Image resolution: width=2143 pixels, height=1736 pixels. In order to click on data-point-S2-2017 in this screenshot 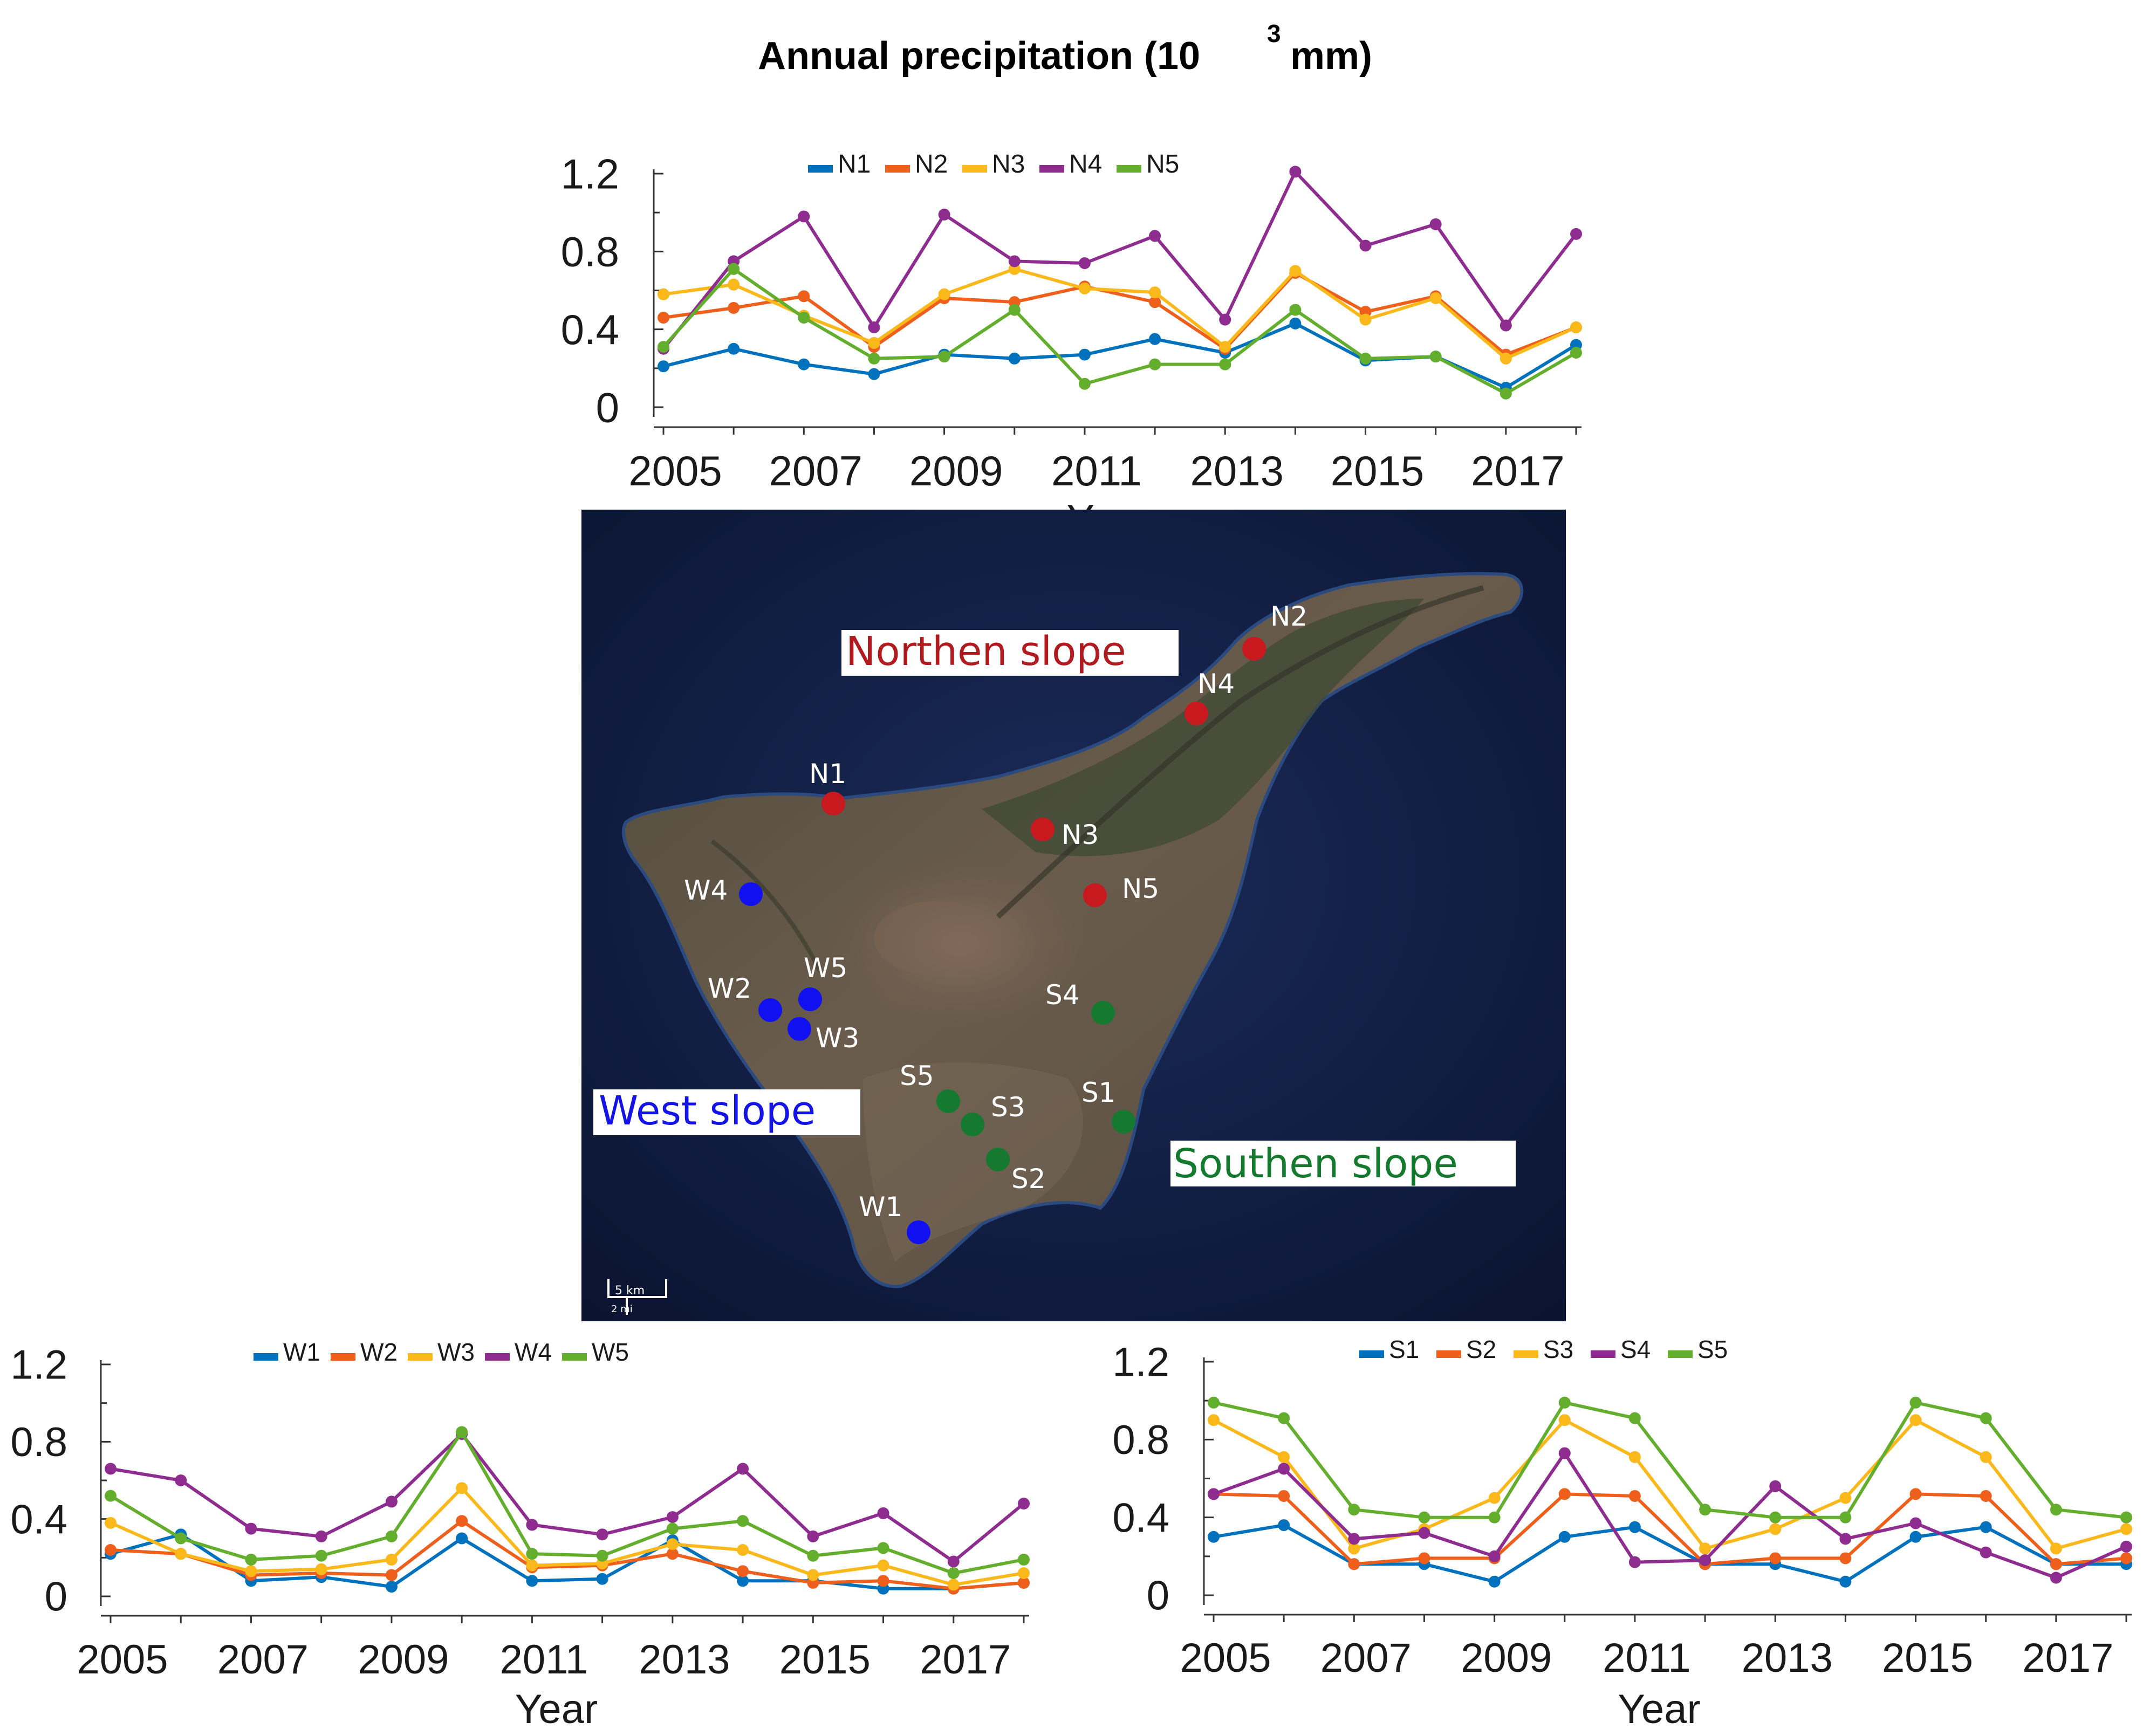, I will do `click(2056, 1564)`.